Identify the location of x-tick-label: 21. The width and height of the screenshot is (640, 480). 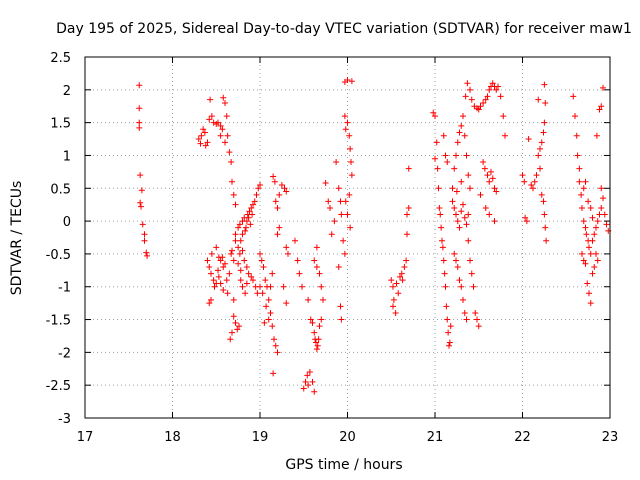
(435, 437).